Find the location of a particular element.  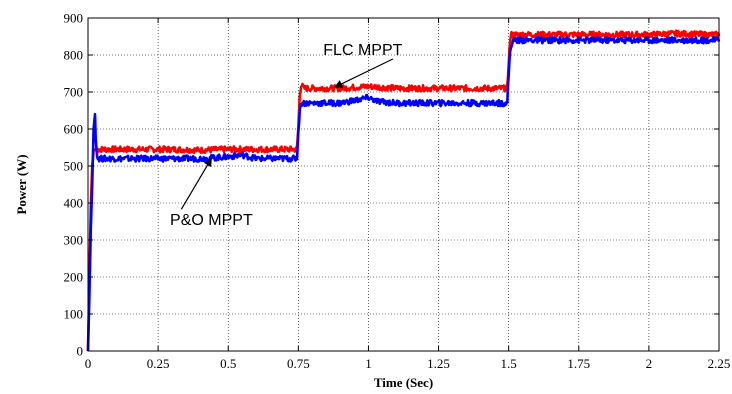

annotation-flc-mppt: FLC MPPT is located at coordinates (362, 50).